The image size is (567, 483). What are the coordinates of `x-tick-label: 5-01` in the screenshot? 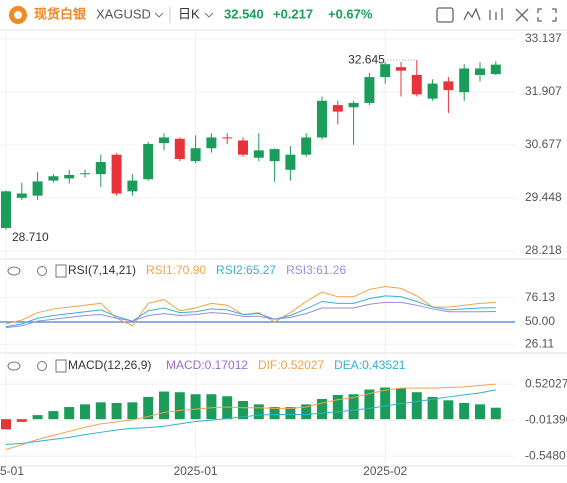 It's located at (12, 471).